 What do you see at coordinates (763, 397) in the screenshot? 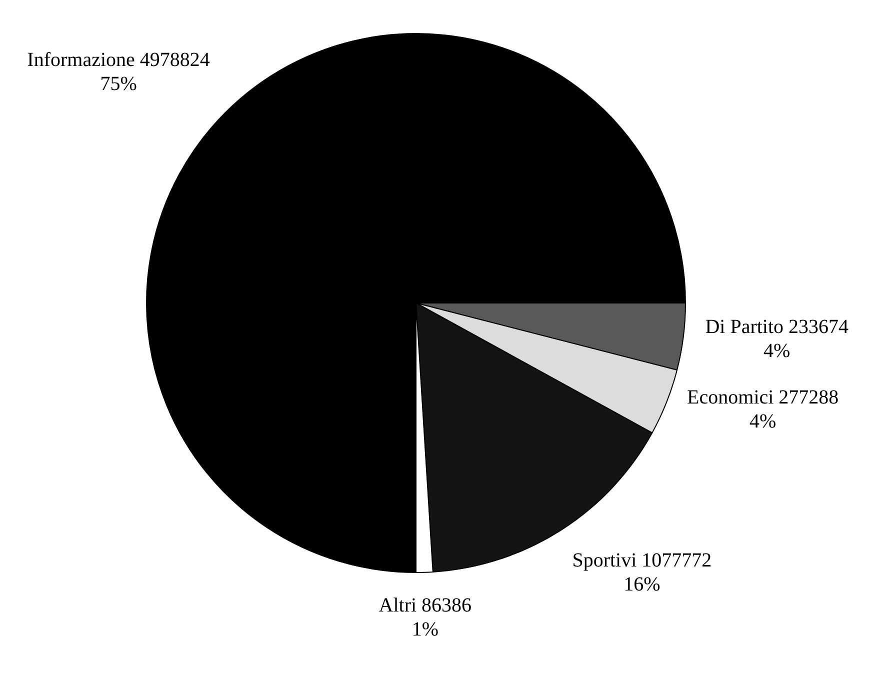
I see `slice-label: Economici 277288` at bounding box center [763, 397].